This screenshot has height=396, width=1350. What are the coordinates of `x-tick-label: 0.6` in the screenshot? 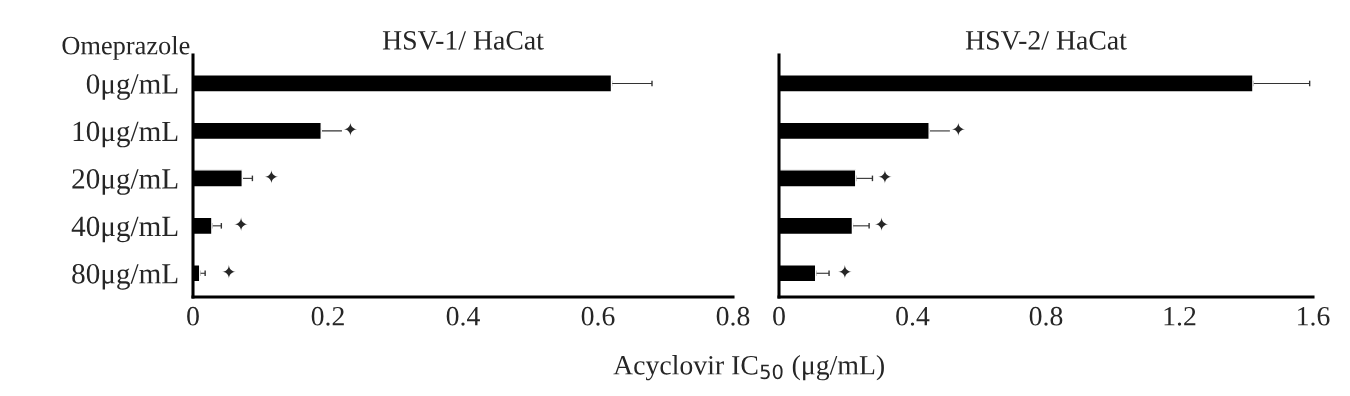 It's located at (598, 316).